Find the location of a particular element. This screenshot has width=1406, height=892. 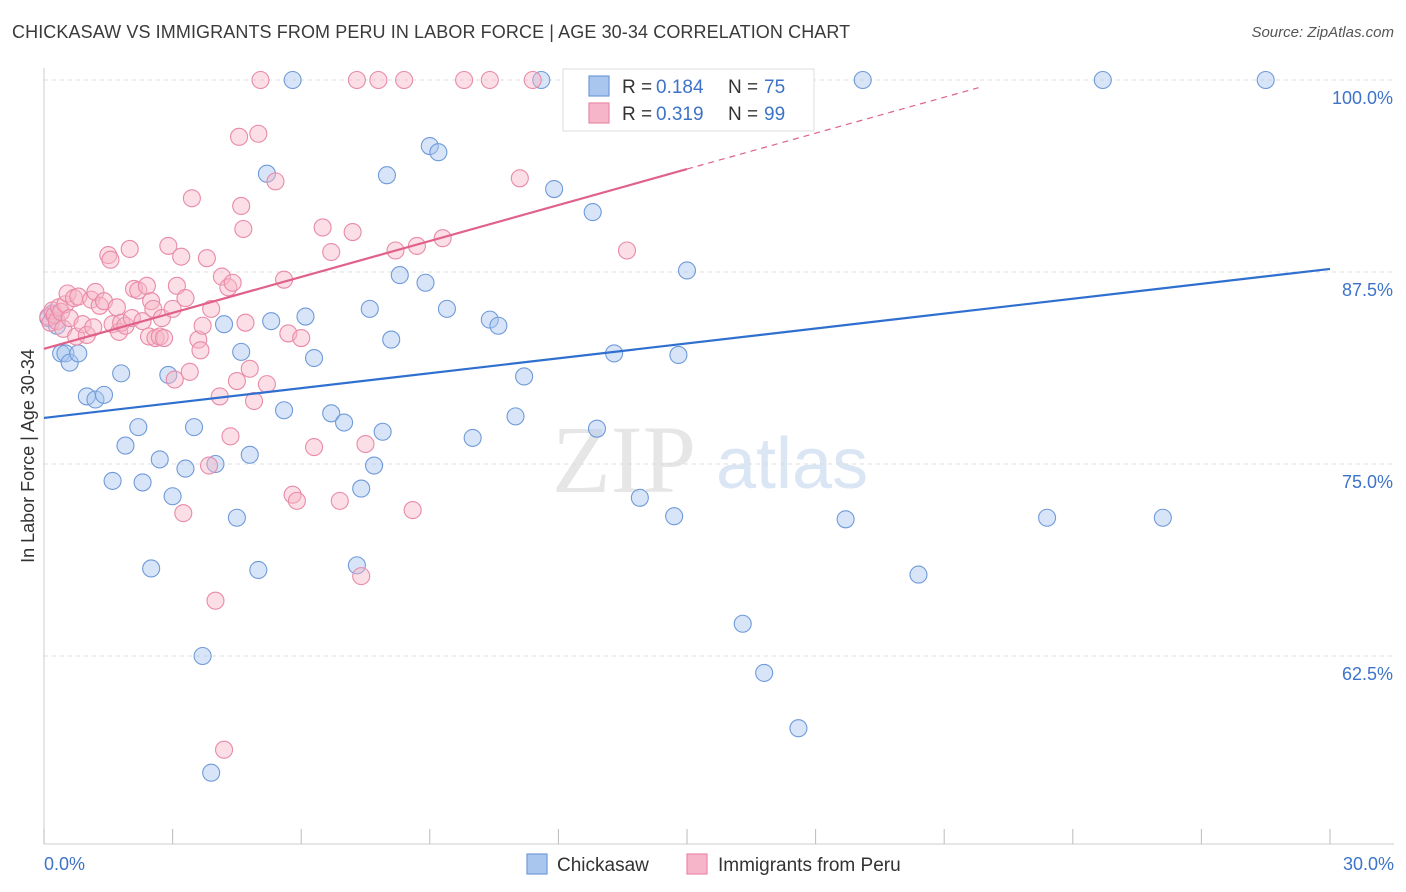

y-tick-label: 75.0% is located at coordinates (1367, 482).